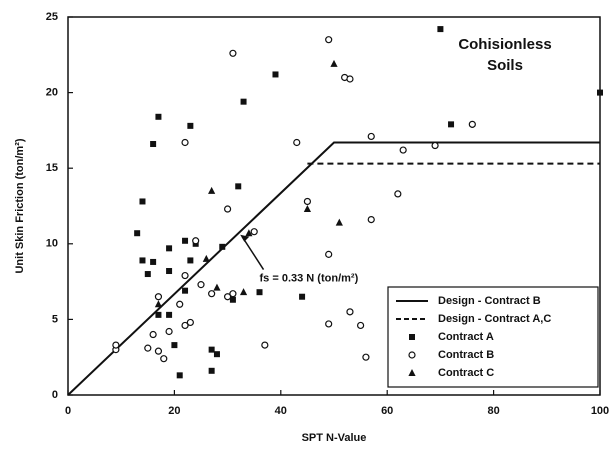 The height and width of the screenshot is (450, 614). What do you see at coordinates (253, 253) in the screenshot?
I see `annotation-arrow` at bounding box center [253, 253].